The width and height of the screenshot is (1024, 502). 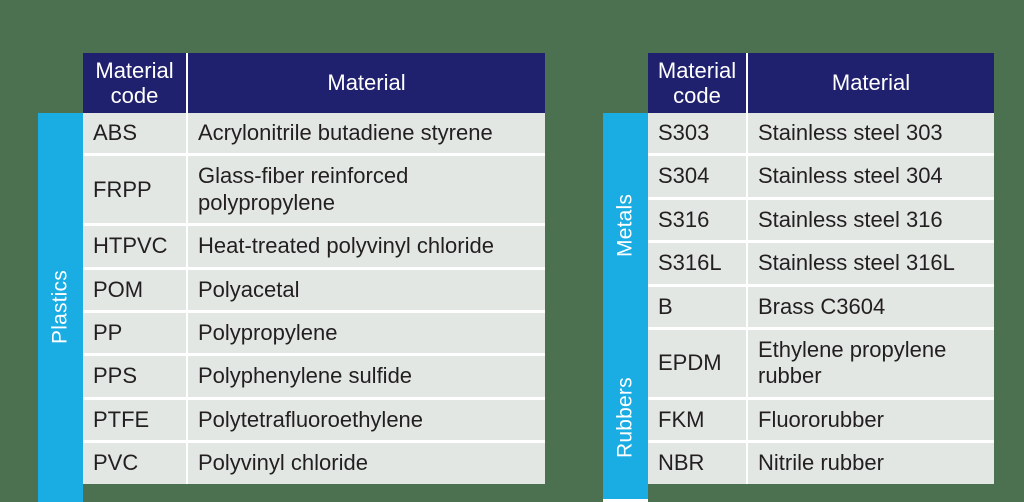 I want to click on cell-material-name: Heat-treated polyvinyl chloride, so click(x=346, y=246).